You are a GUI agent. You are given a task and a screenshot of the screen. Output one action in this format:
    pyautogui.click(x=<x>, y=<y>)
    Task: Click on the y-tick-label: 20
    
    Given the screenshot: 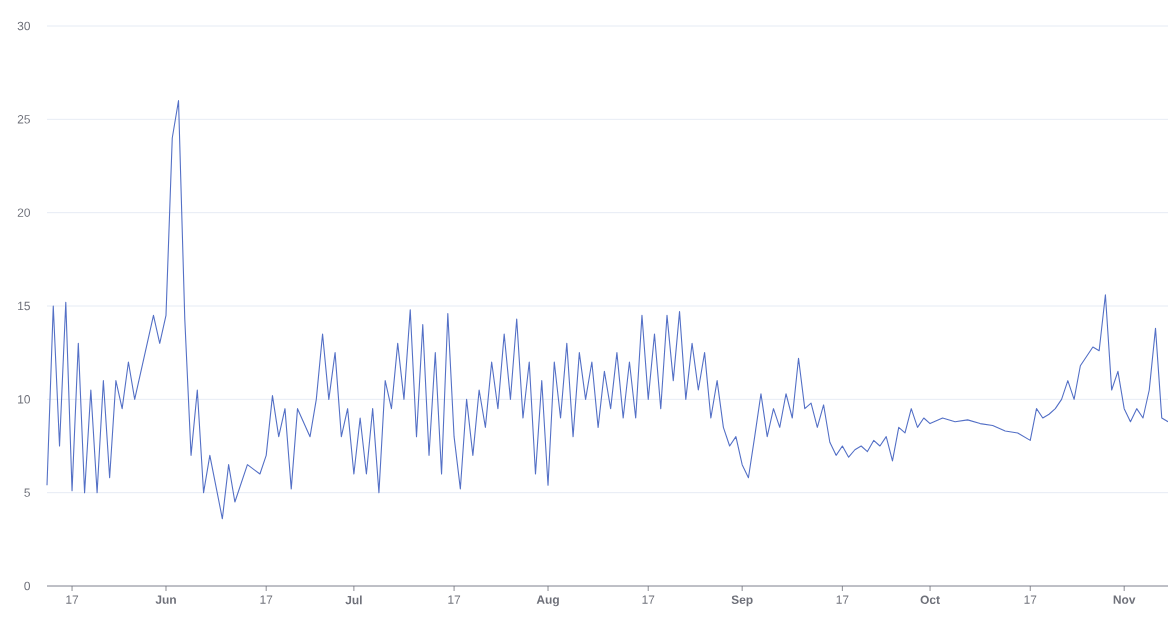 What is the action you would take?
    pyautogui.click(x=24, y=212)
    